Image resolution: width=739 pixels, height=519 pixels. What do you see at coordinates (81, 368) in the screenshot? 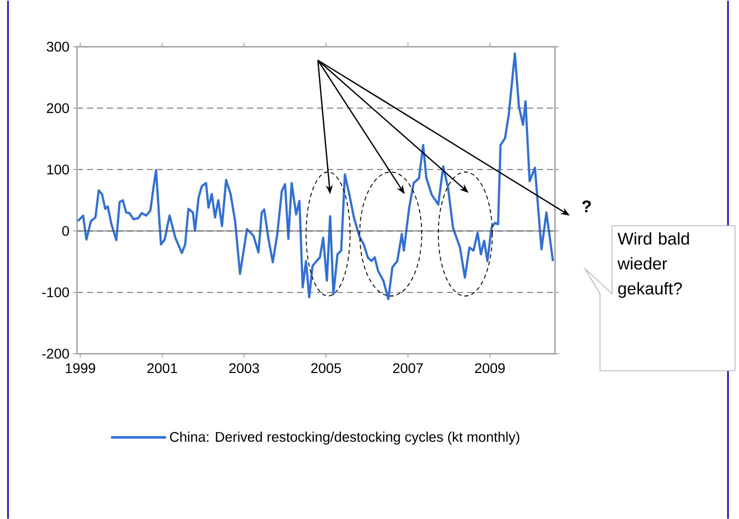
I see `x-tick-label: 1999` at bounding box center [81, 368].